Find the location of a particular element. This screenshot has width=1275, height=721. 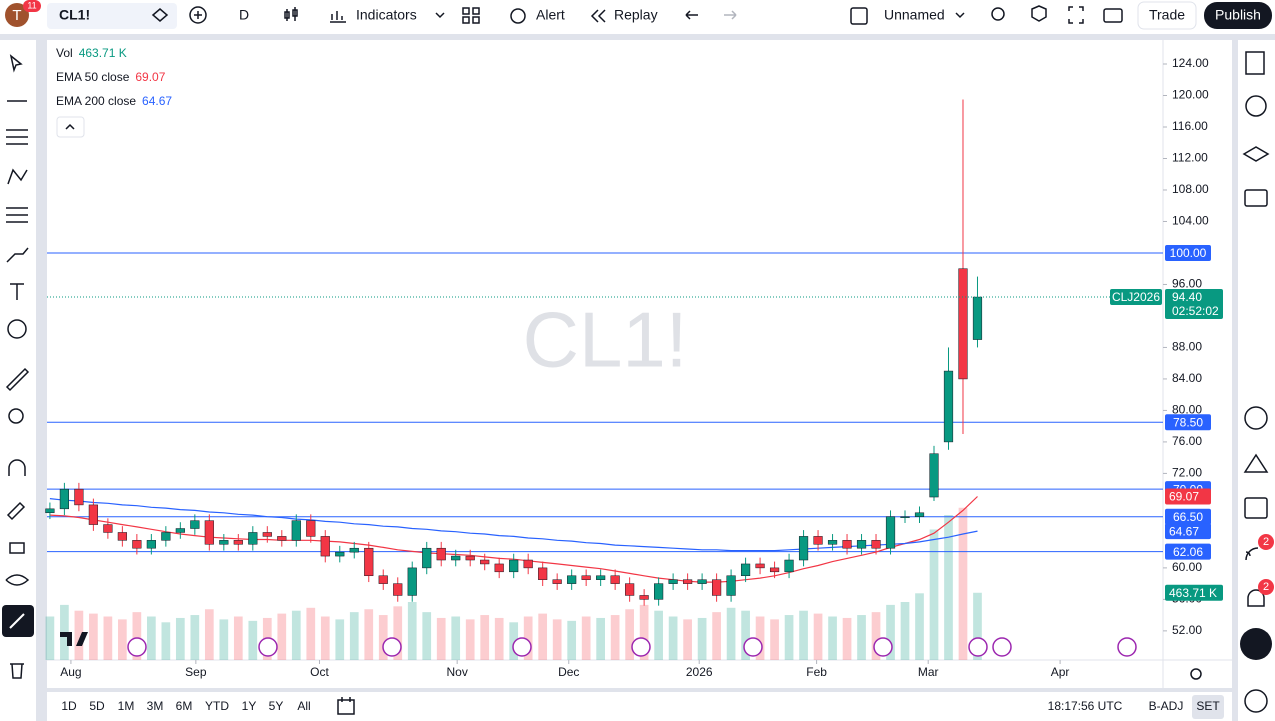

object-tree is located at coordinates (1256, 154).